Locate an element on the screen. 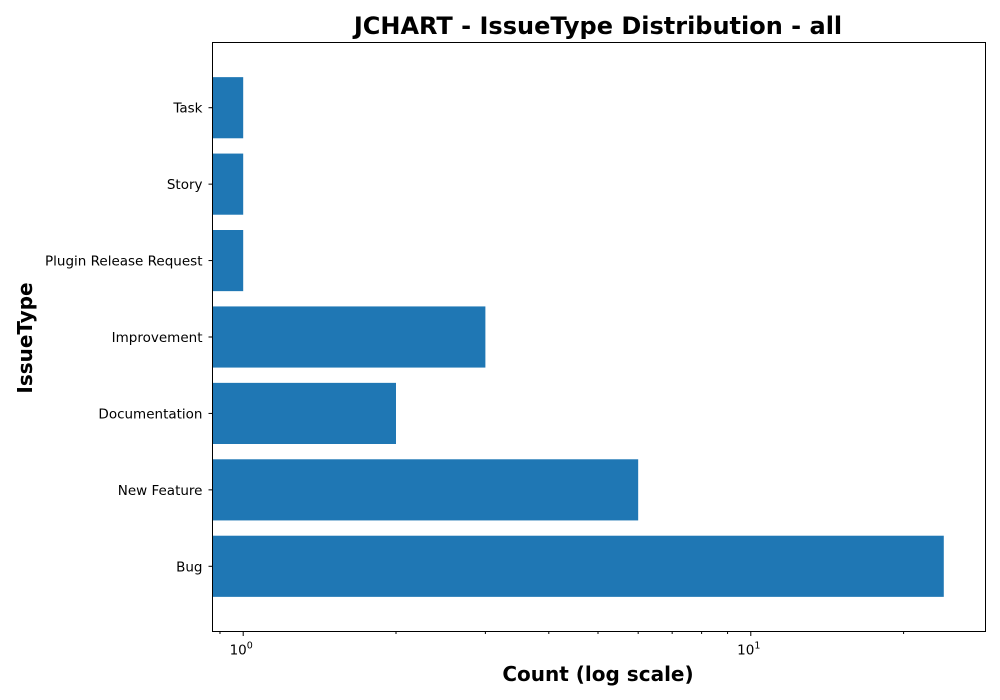  y-tick-label: Plugin Release Request is located at coordinates (124, 262).